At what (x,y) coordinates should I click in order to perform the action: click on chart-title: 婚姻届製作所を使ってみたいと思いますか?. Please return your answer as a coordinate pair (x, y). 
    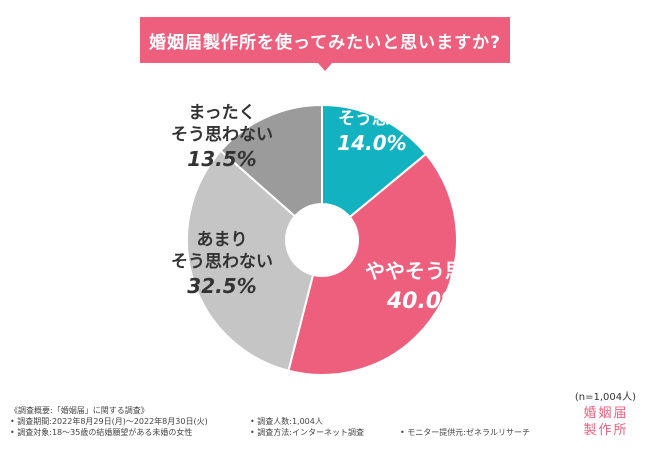
    Looking at the image, I should click on (325, 40).